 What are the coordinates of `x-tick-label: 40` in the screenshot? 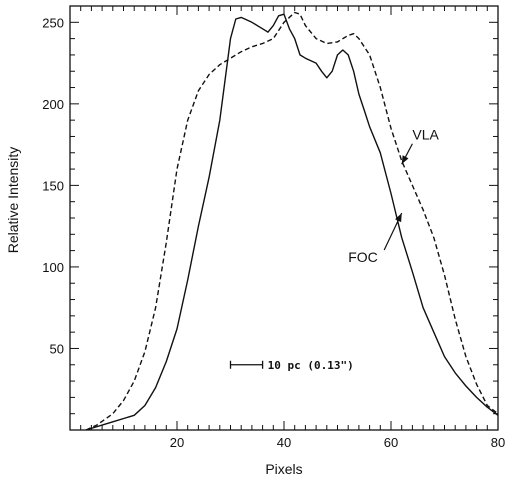 It's located at (284, 442).